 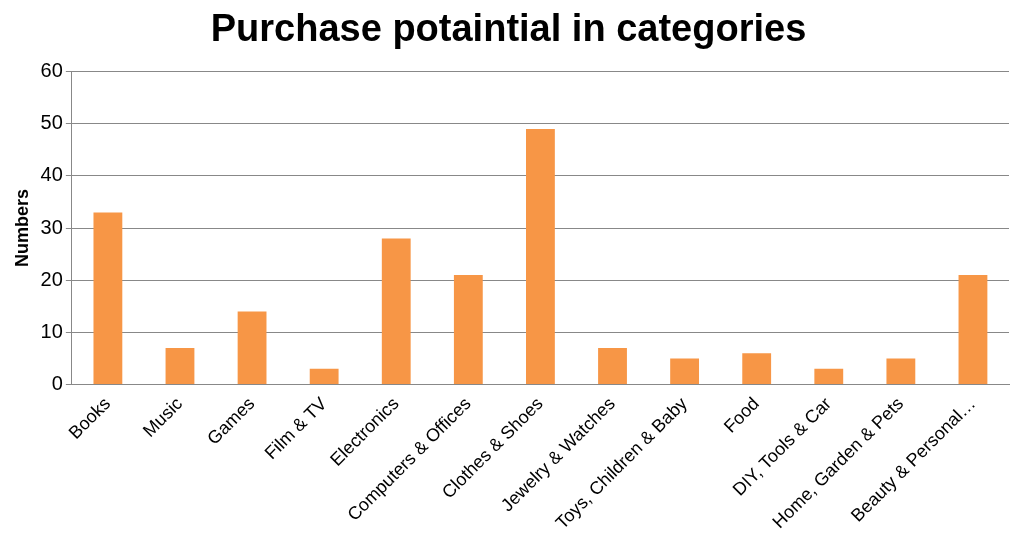 What do you see at coordinates (57, 383) in the screenshot?
I see `y-tick-label: 0` at bounding box center [57, 383].